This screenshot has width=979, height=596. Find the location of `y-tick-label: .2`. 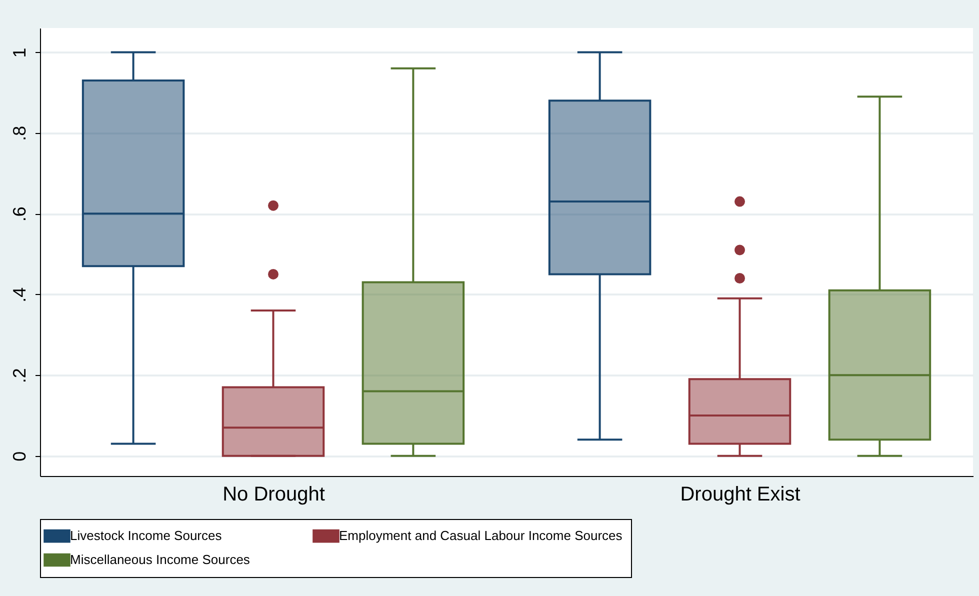

y-tick-label: .2 is located at coordinates (20, 376).